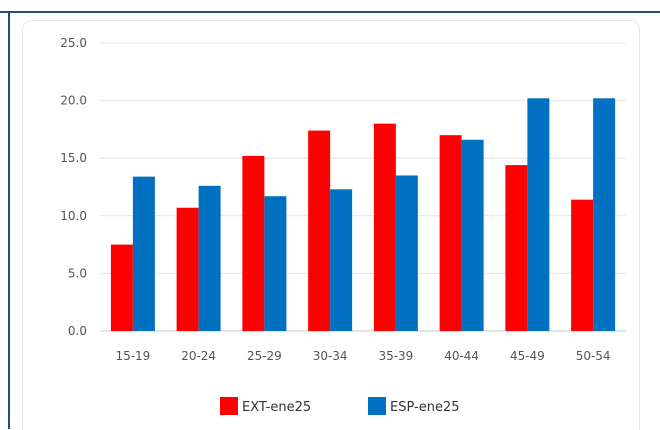 The image size is (660, 430). I want to click on y-tick-label: 0.0, so click(77, 331).